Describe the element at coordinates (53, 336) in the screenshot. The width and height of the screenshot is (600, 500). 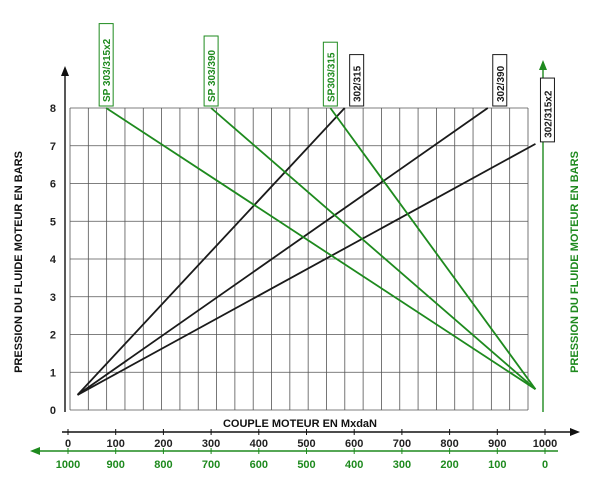
I see `y-tick-label: 2` at that location.